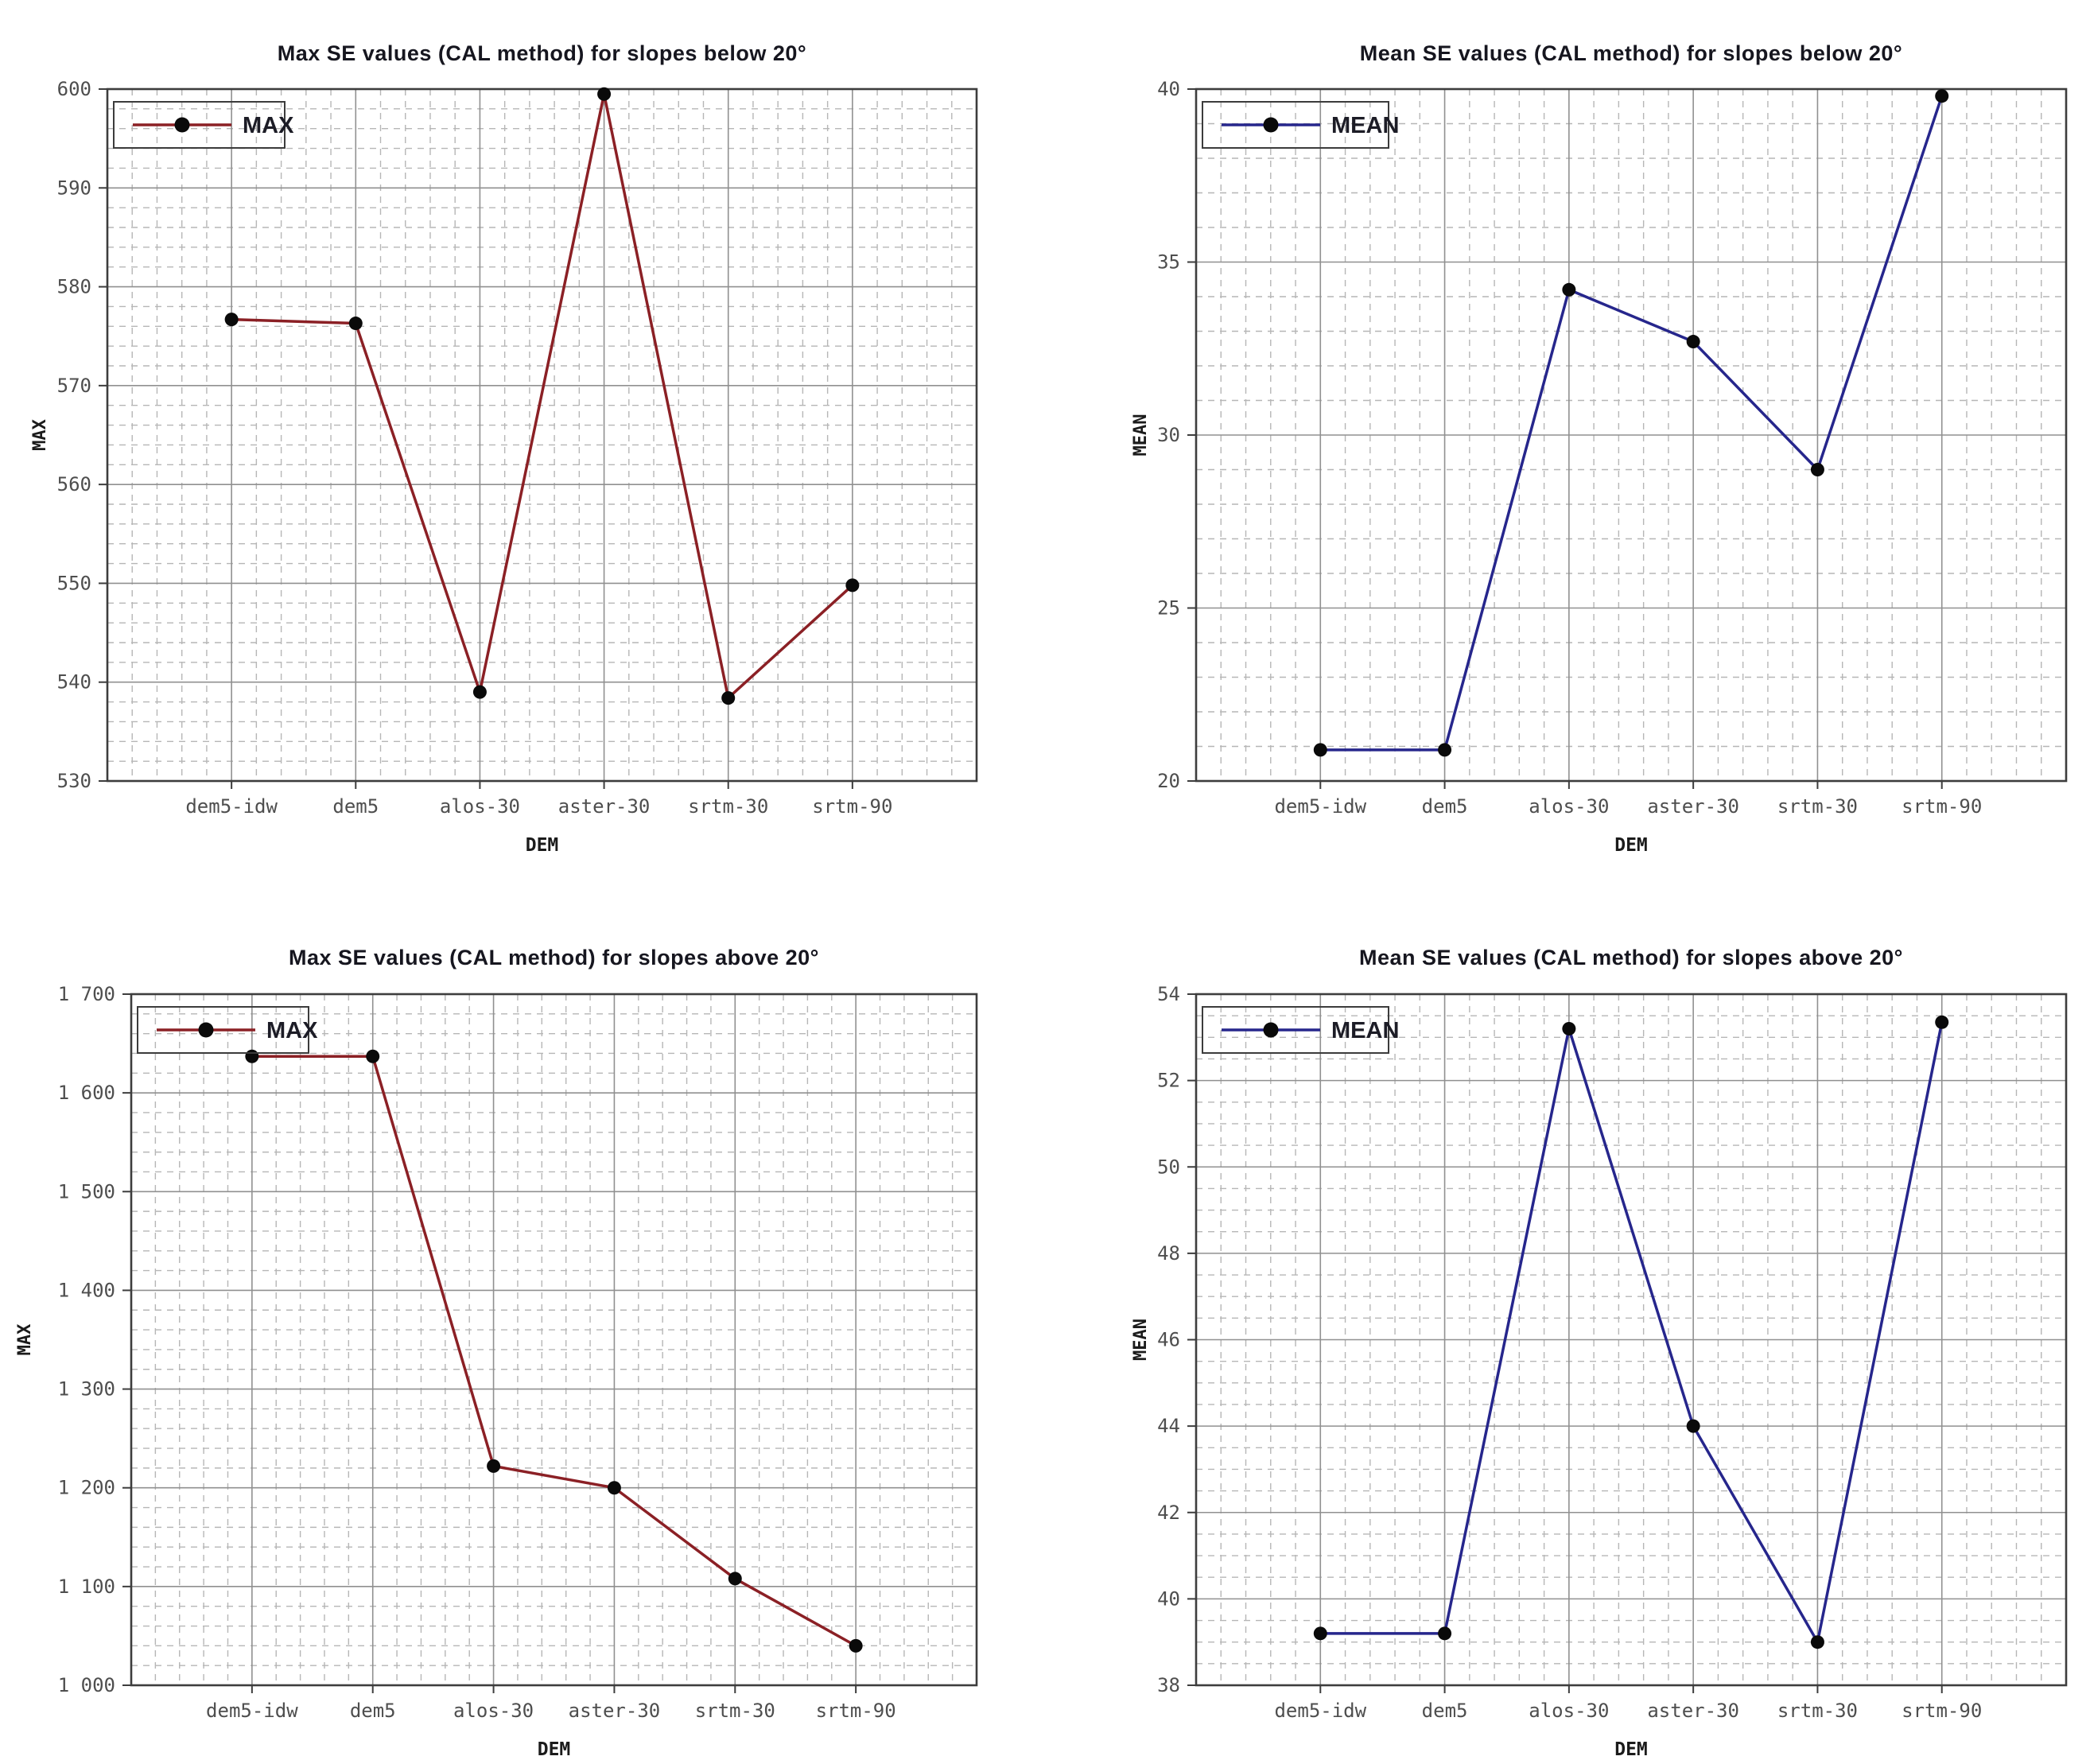 The height and width of the screenshot is (1764, 2090). What do you see at coordinates (1168, 781) in the screenshot?
I see `svg-text: 20` at bounding box center [1168, 781].